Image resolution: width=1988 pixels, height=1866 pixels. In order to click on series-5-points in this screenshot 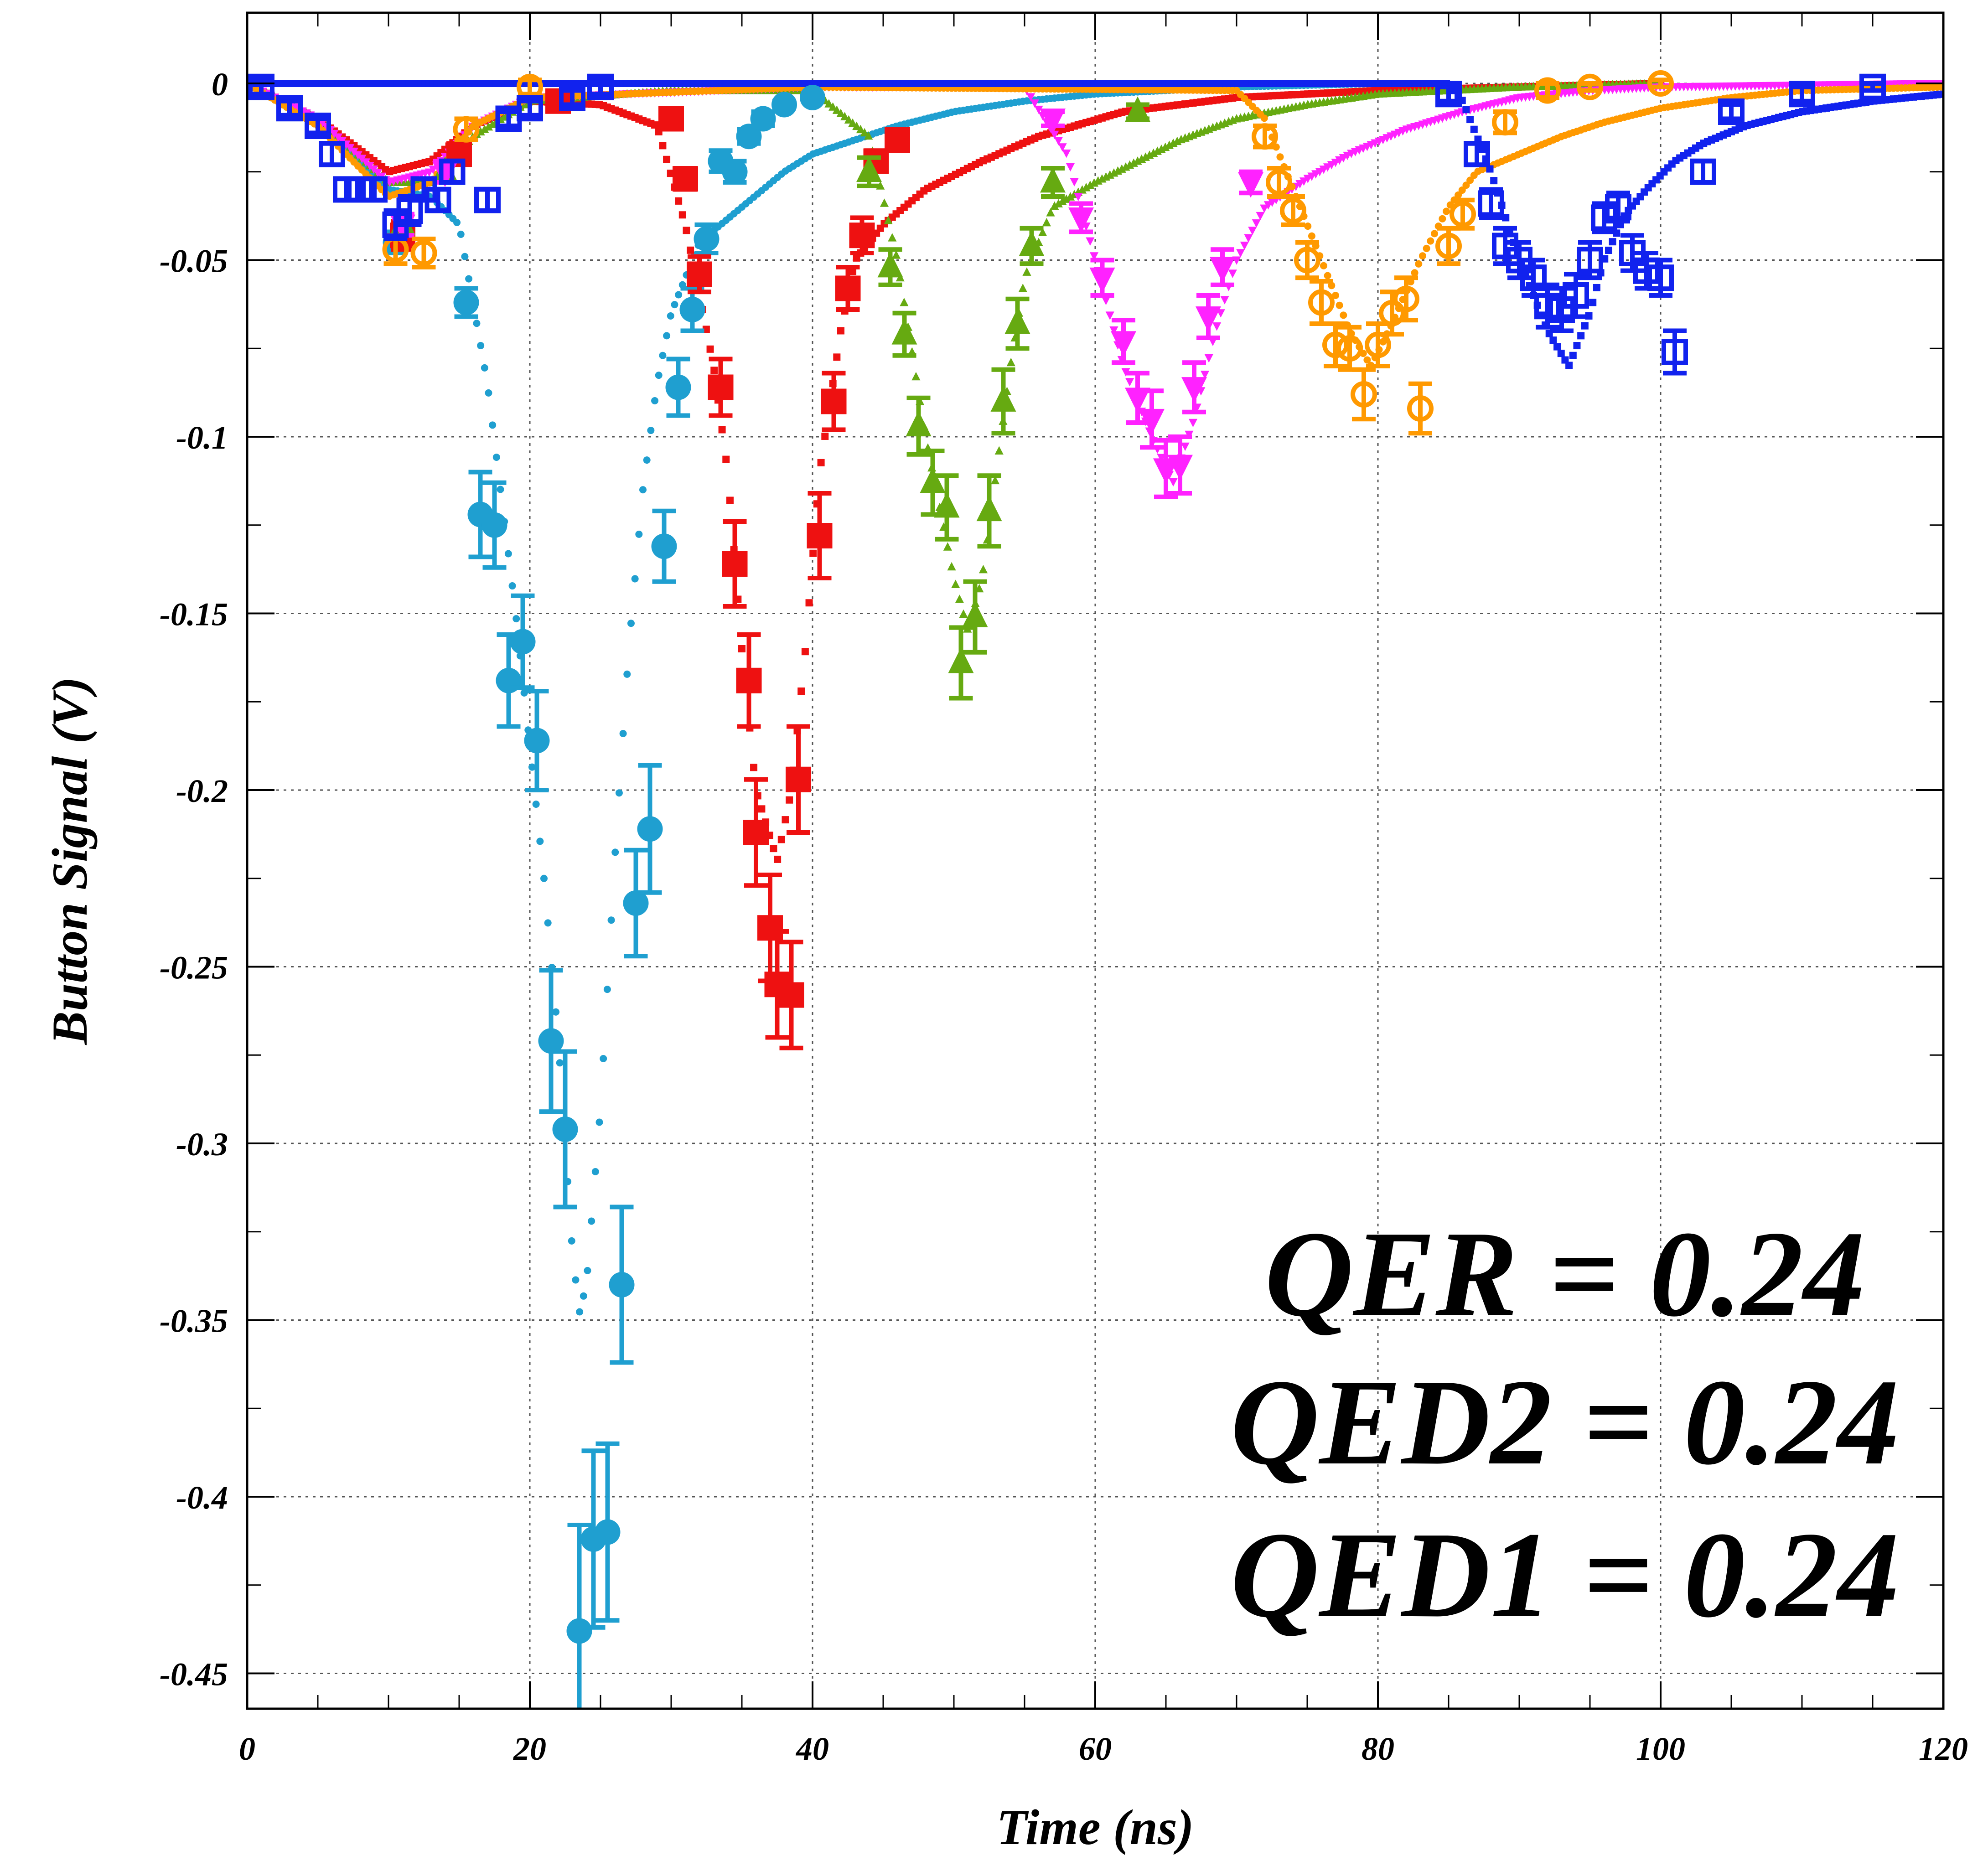, I will do `click(1067, 224)`.